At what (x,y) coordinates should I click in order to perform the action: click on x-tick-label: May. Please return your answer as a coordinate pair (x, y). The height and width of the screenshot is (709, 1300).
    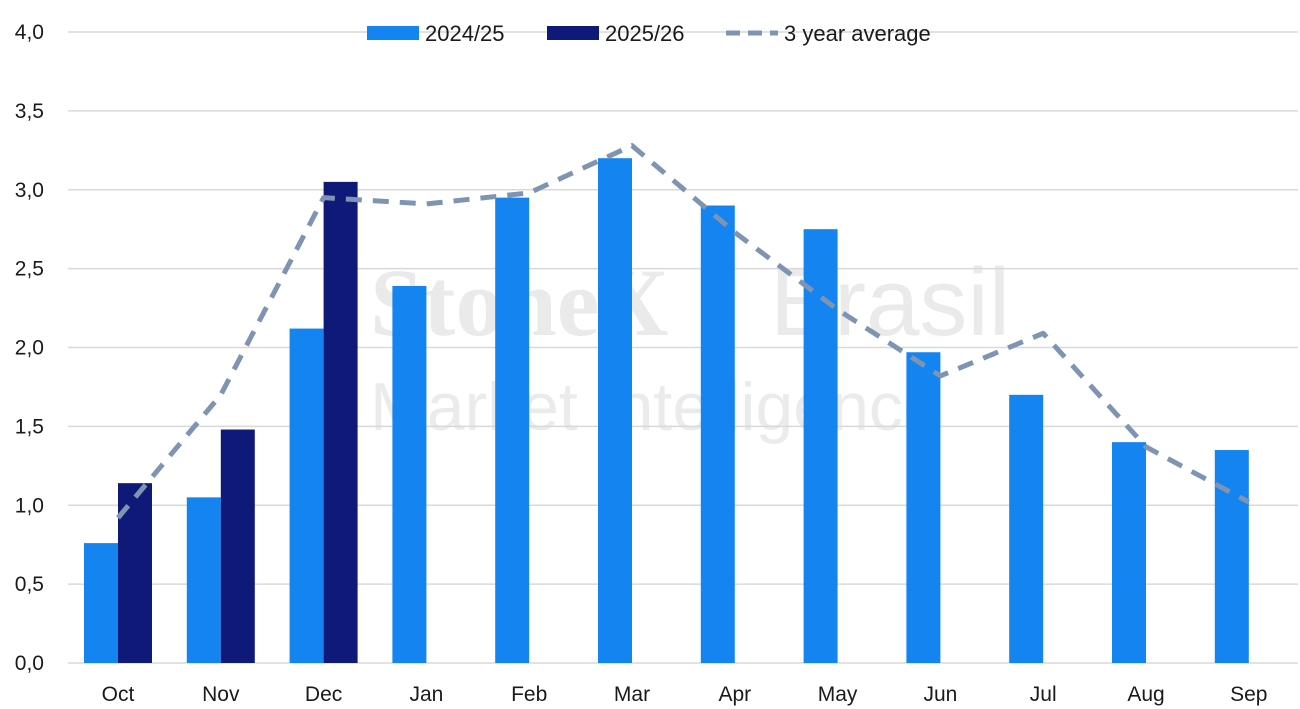
    Looking at the image, I should click on (838, 694).